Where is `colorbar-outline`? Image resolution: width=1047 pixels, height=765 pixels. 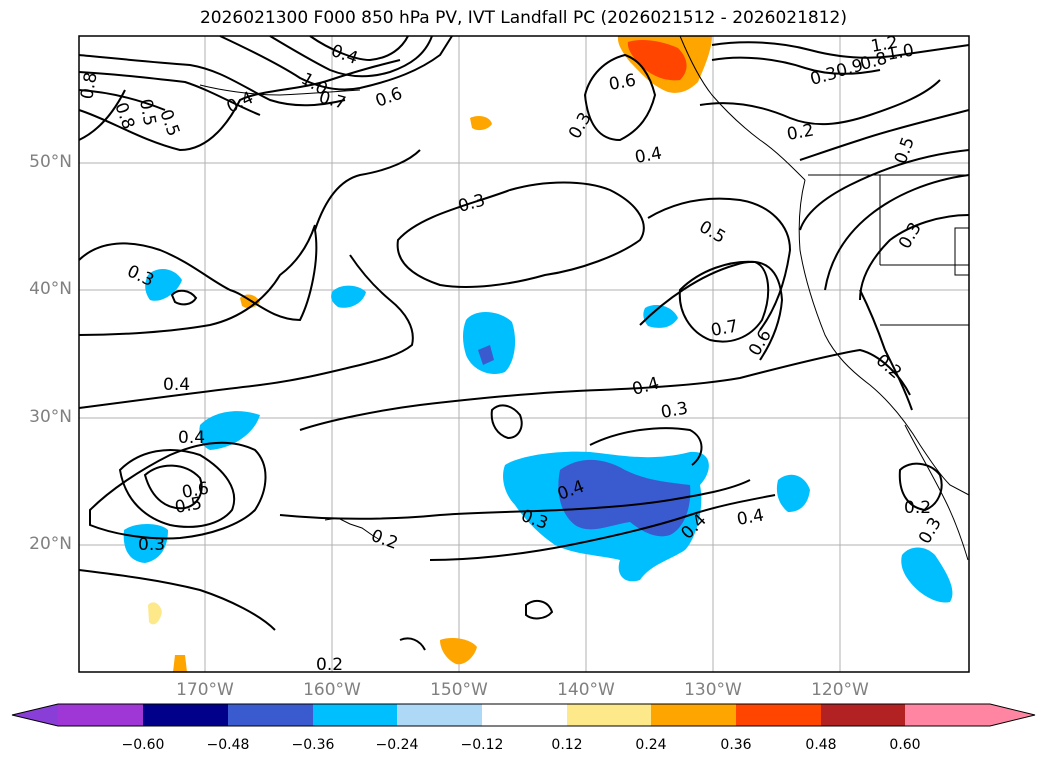
colorbar-outline is located at coordinates (523, 715).